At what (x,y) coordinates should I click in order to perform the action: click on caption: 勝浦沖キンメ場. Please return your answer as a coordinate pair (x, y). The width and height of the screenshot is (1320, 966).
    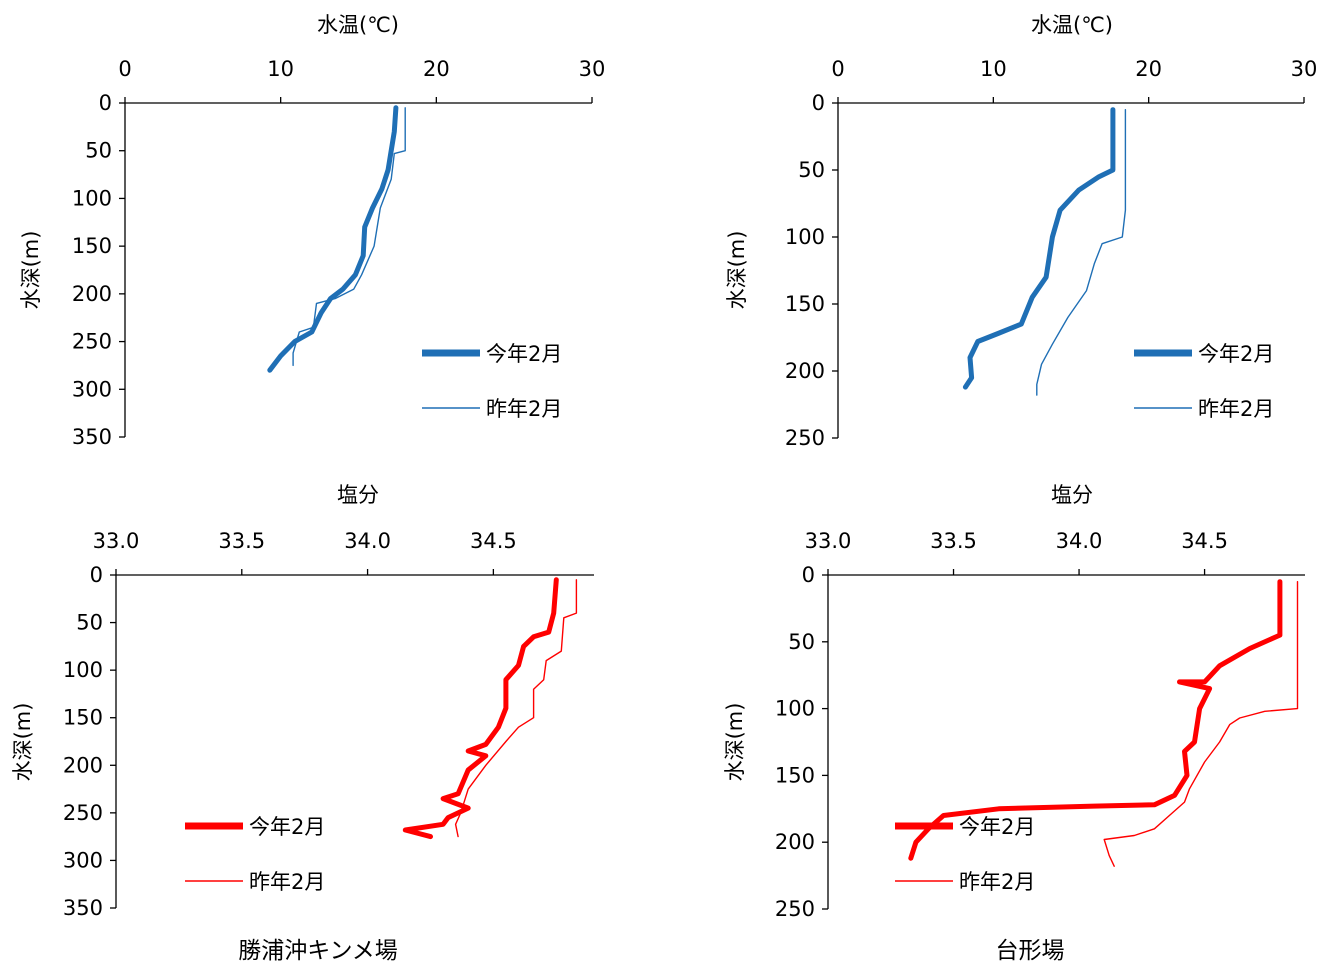
    Looking at the image, I should click on (318, 951).